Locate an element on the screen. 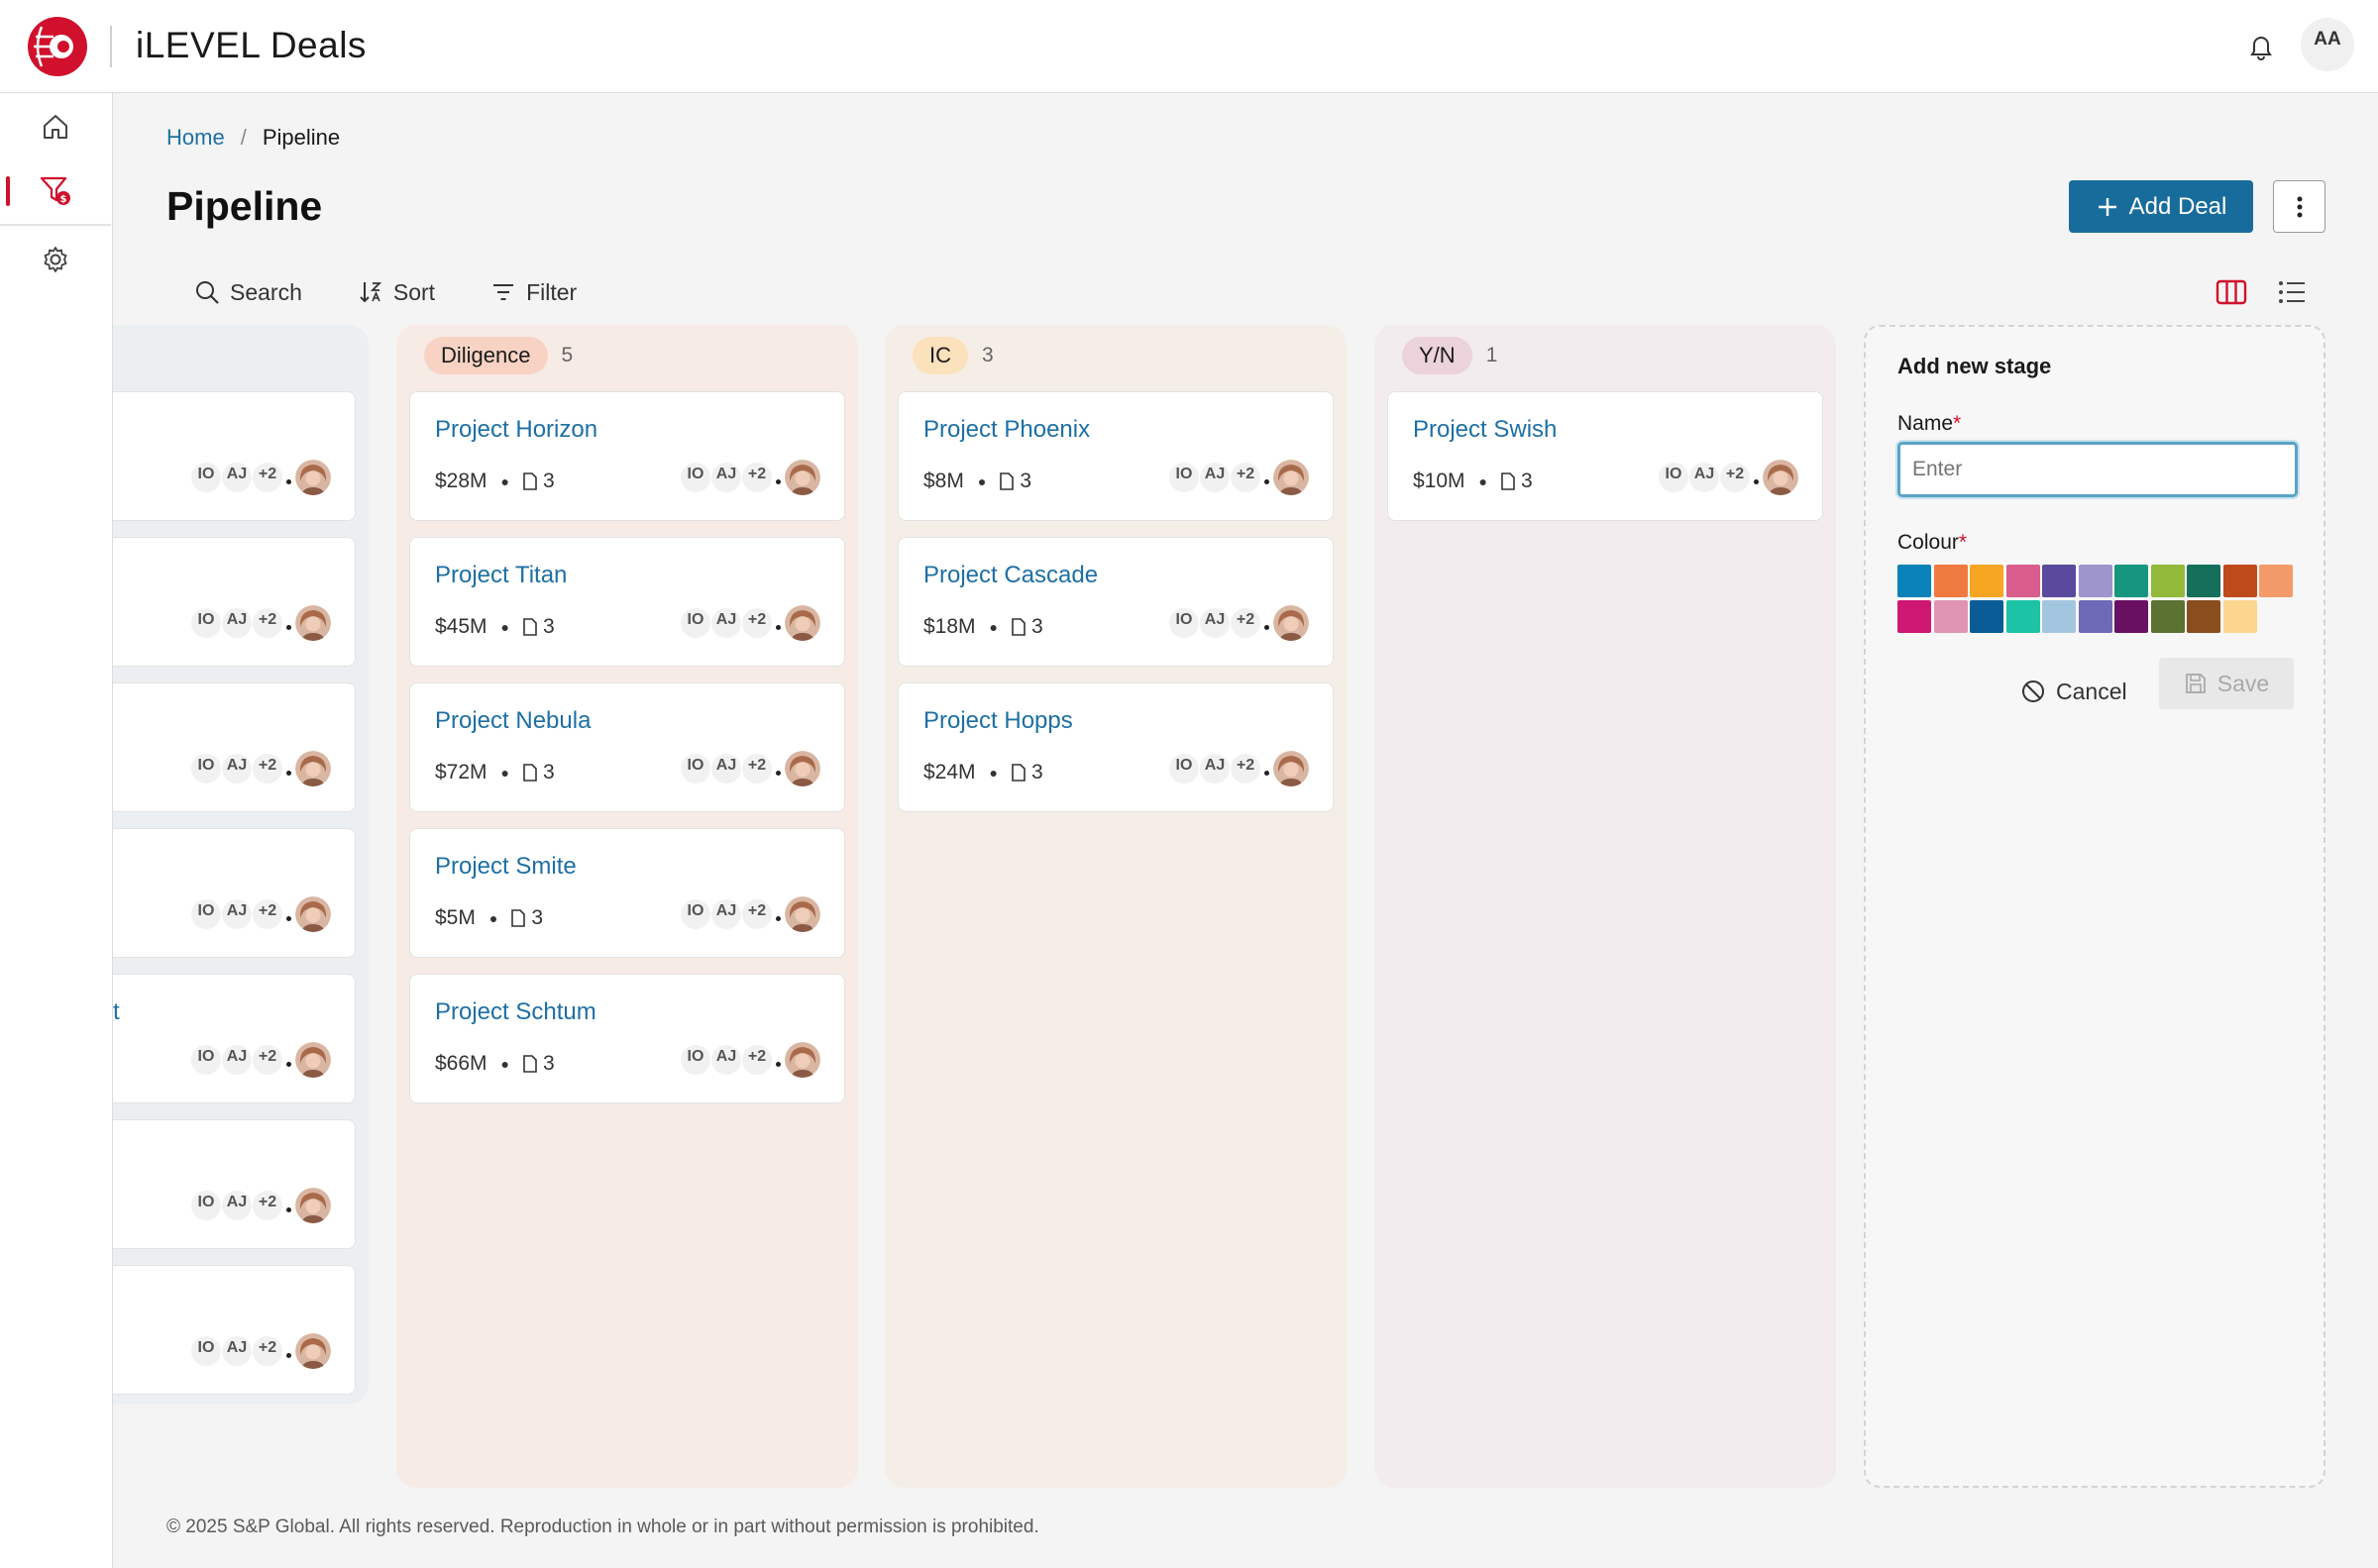 The width and height of the screenshot is (2378, 1568). pipeline-filter-icon: $ is located at coordinates (55, 191).